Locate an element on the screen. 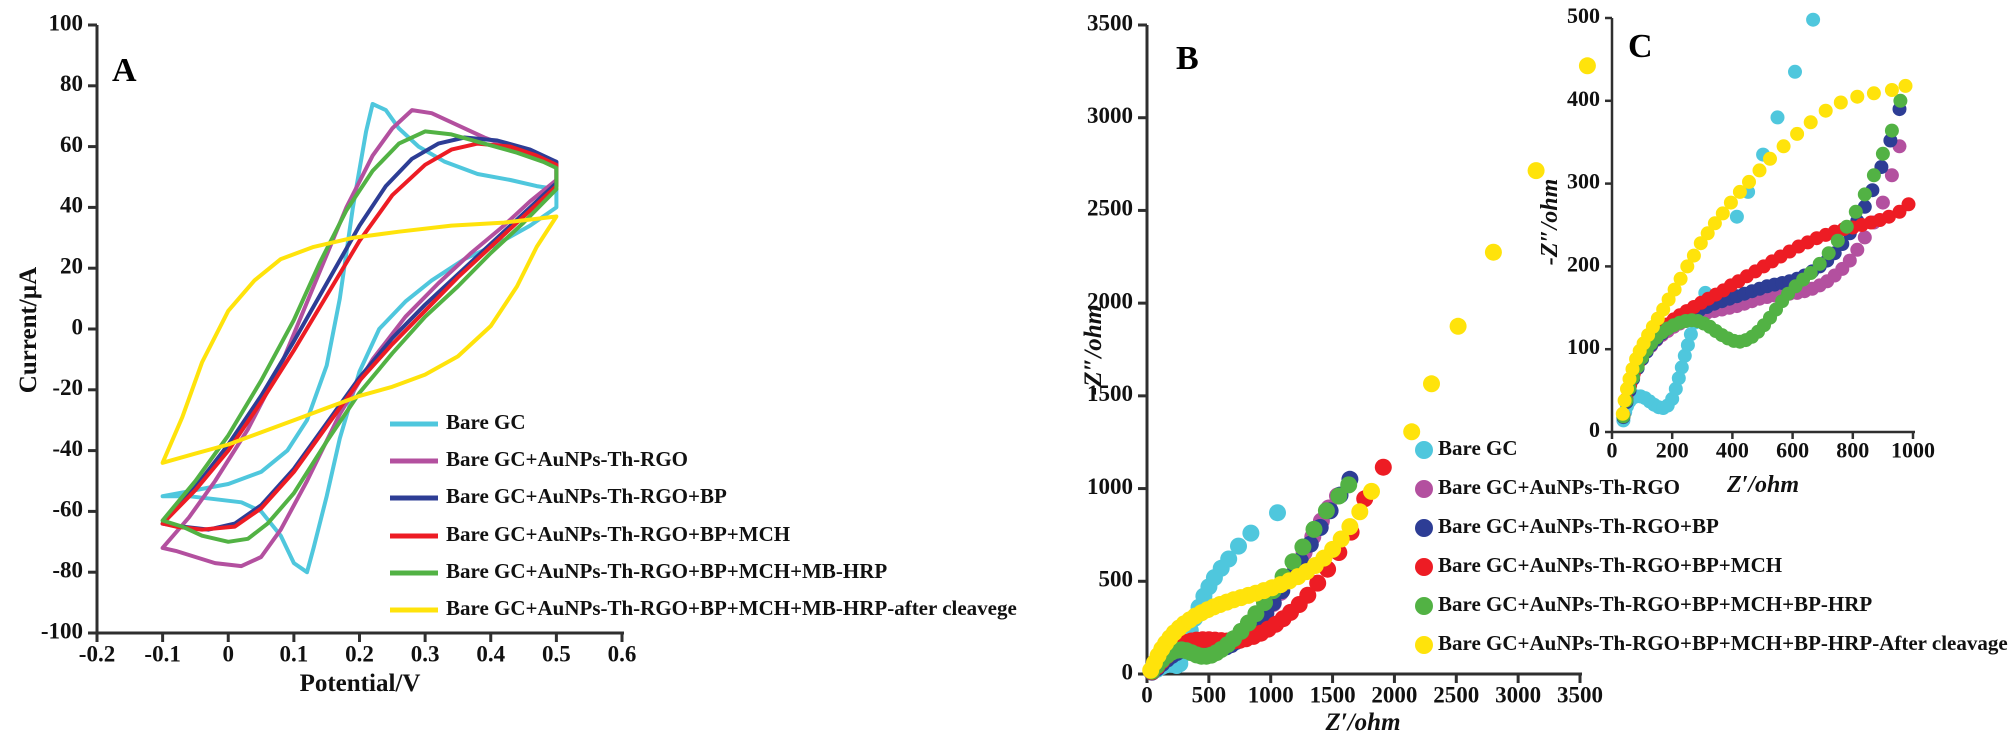  y-tick-label: 40 is located at coordinates (71, 205).